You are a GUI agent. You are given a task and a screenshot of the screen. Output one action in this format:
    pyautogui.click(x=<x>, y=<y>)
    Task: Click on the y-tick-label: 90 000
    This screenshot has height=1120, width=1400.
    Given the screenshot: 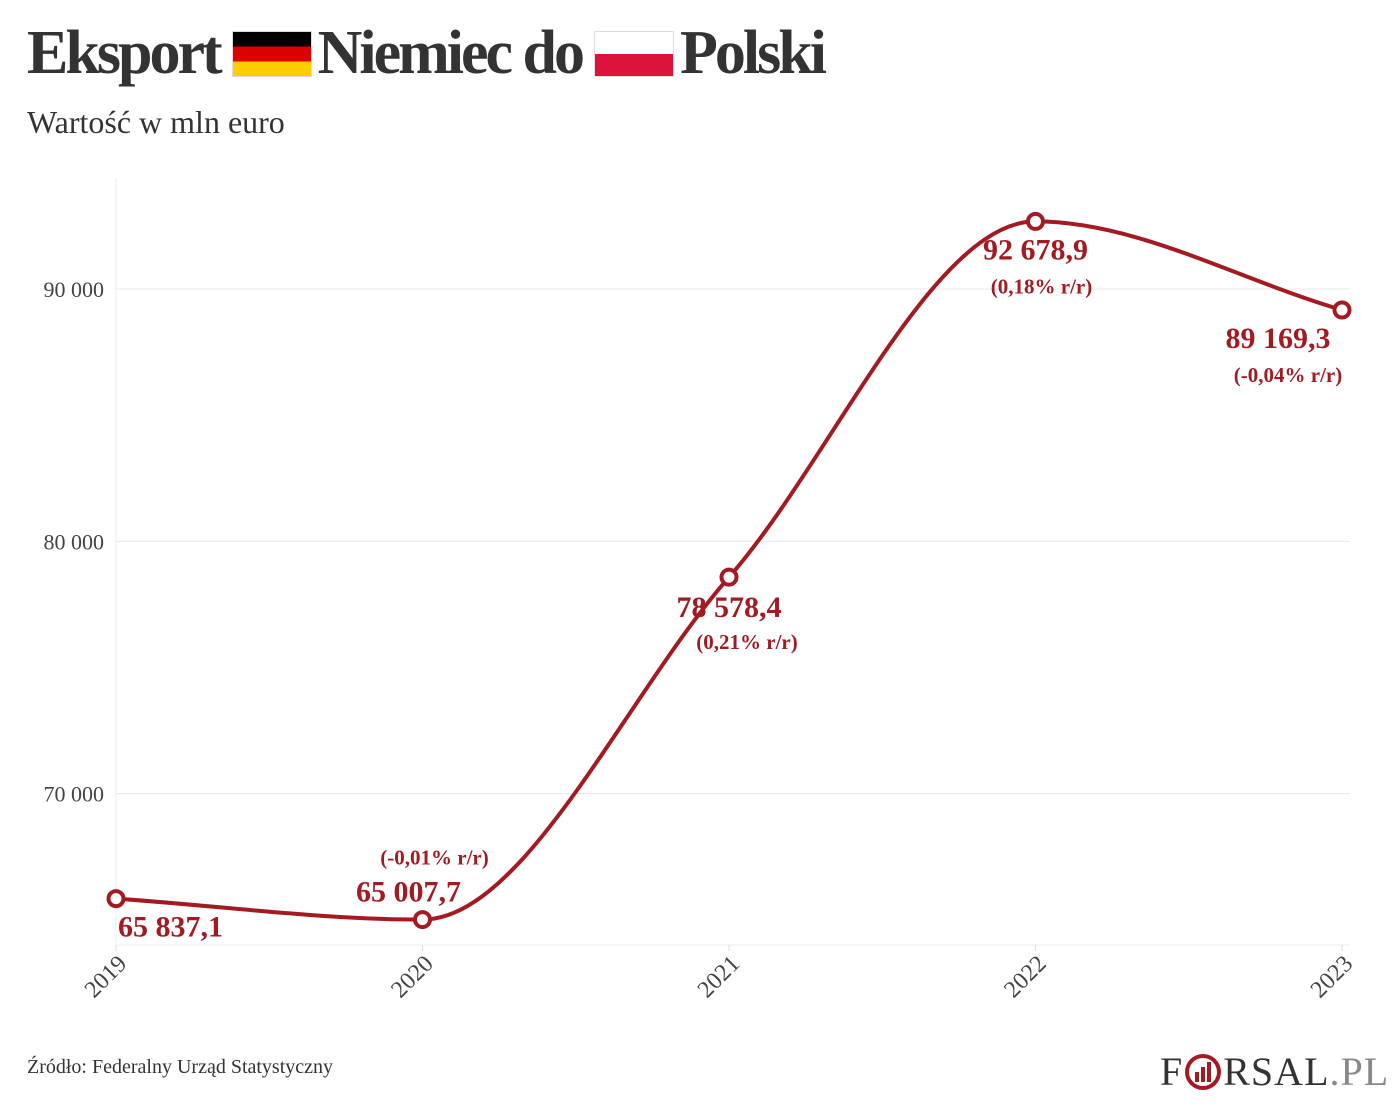 What is the action you would take?
    pyautogui.click(x=74, y=289)
    